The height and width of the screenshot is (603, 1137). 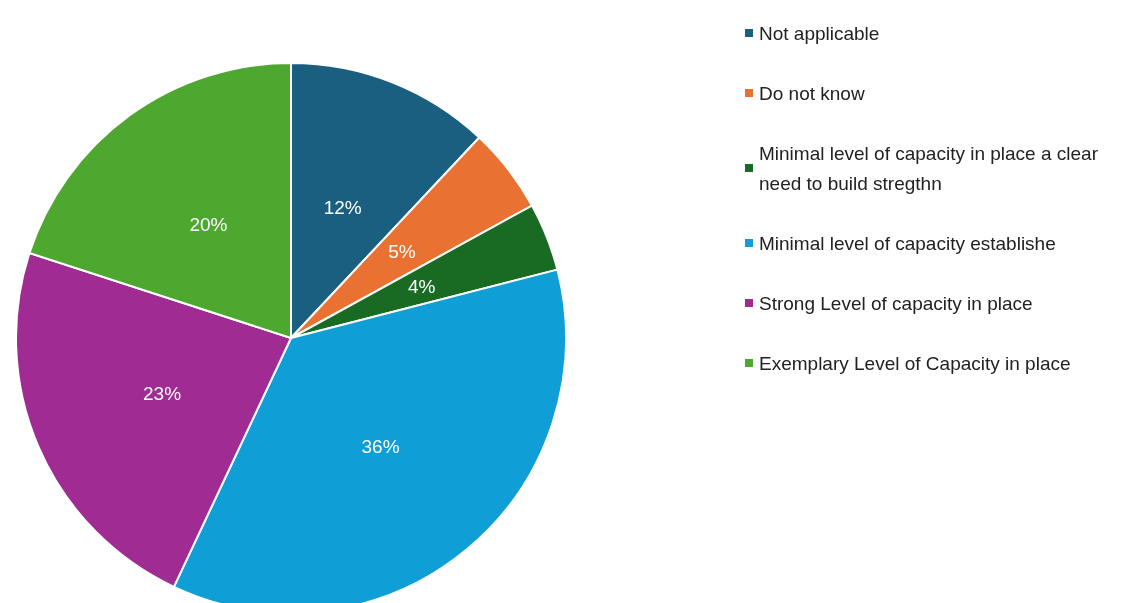 What do you see at coordinates (342, 207) in the screenshot?
I see `data-label: 12%` at bounding box center [342, 207].